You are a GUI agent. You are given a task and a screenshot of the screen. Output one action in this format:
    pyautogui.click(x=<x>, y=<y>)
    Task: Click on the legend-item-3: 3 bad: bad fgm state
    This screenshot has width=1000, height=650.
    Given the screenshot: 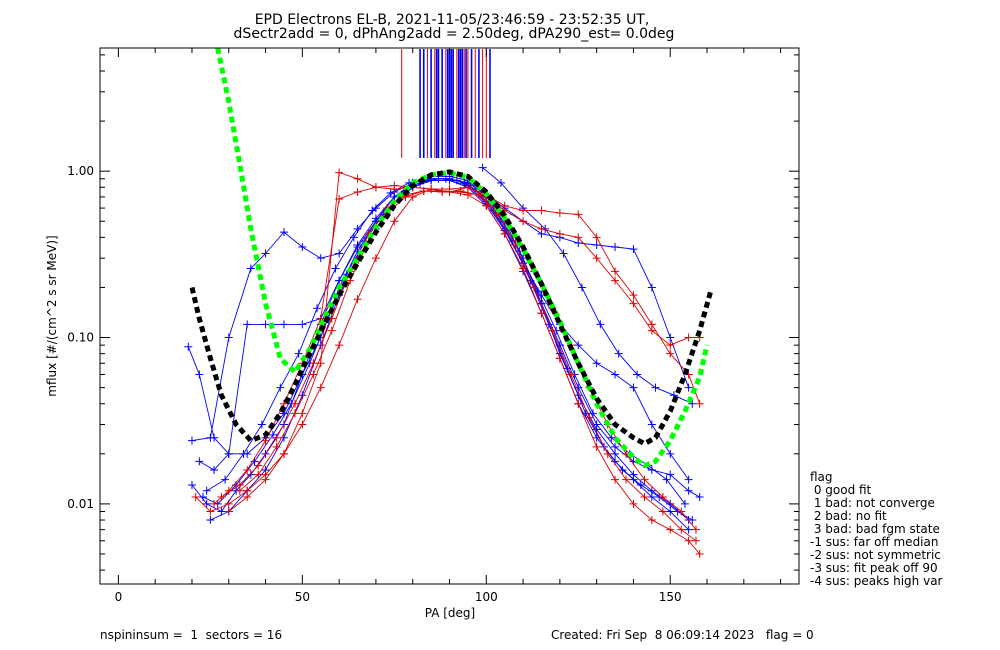 What is the action you would take?
    pyautogui.click(x=875, y=529)
    